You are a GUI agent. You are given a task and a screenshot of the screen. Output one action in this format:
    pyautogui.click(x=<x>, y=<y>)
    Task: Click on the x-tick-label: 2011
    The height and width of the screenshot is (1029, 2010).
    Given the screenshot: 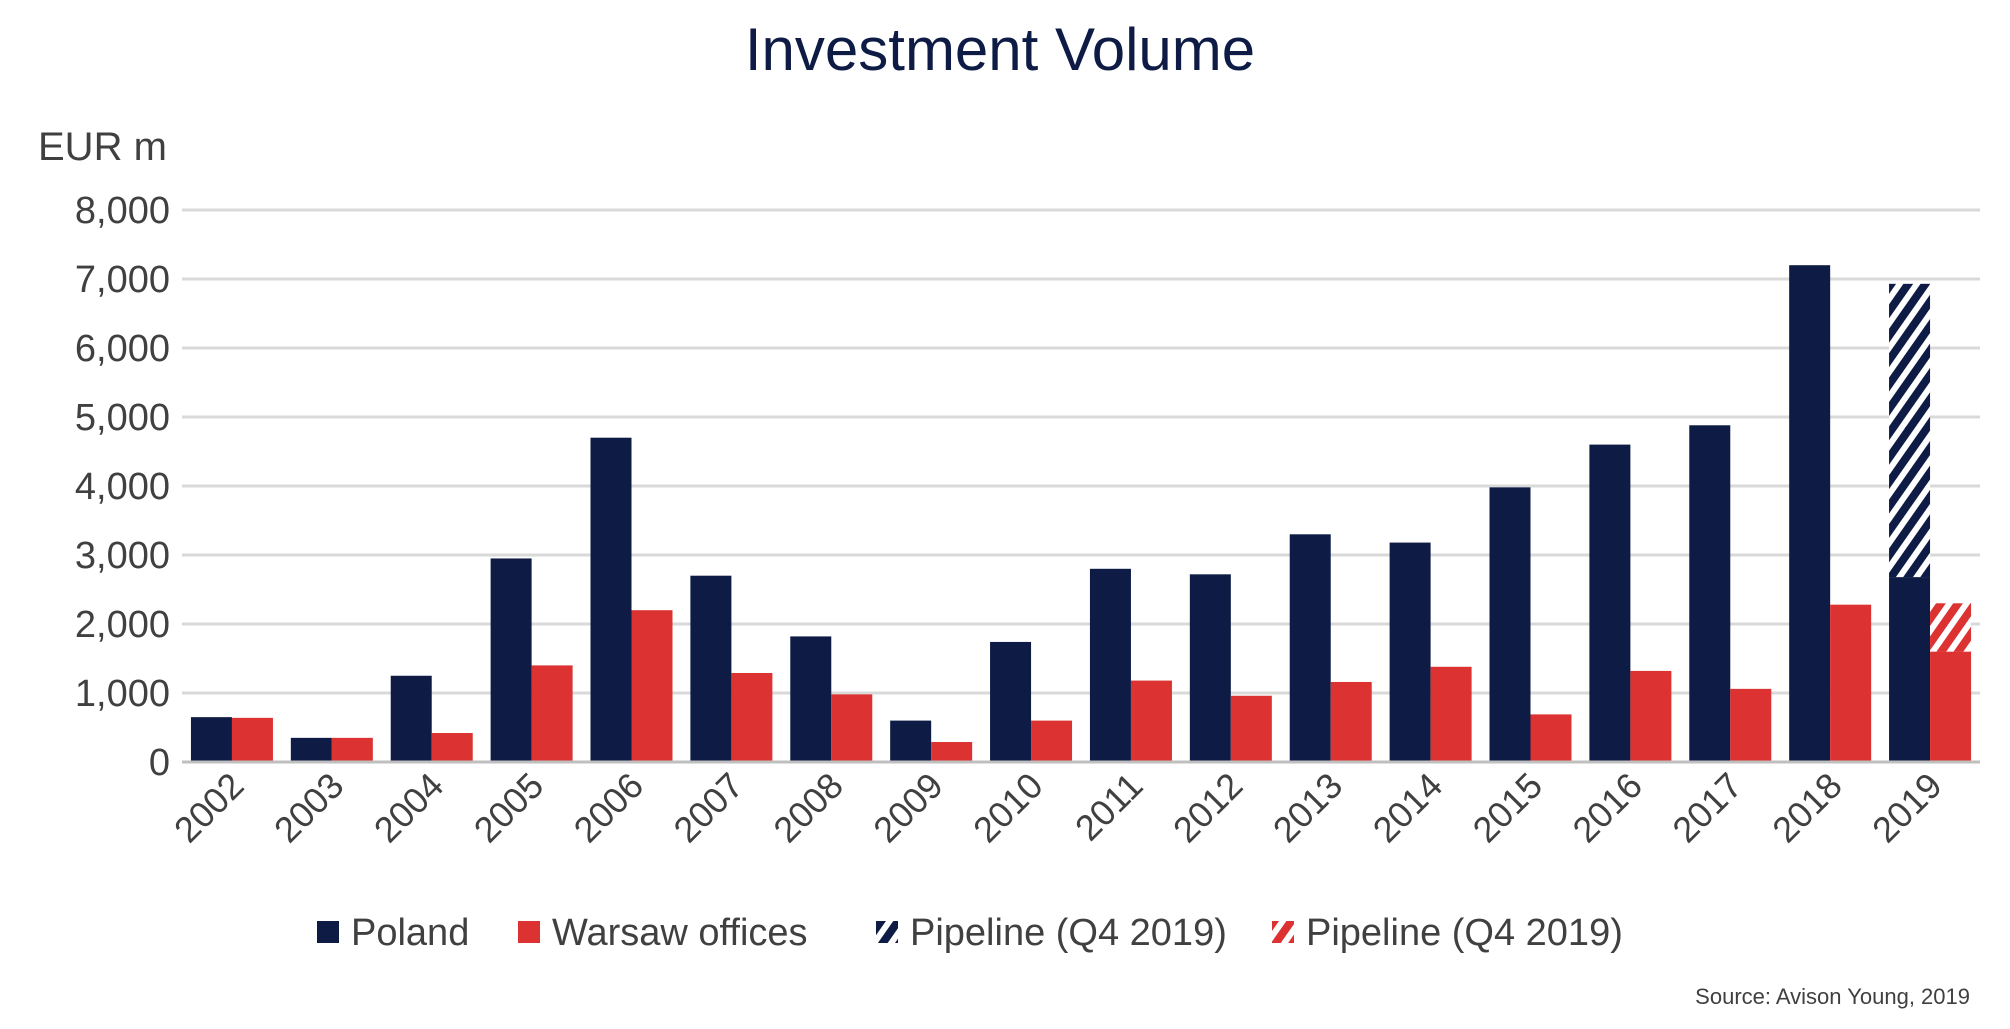 What is the action you would take?
    pyautogui.click(x=1109, y=807)
    